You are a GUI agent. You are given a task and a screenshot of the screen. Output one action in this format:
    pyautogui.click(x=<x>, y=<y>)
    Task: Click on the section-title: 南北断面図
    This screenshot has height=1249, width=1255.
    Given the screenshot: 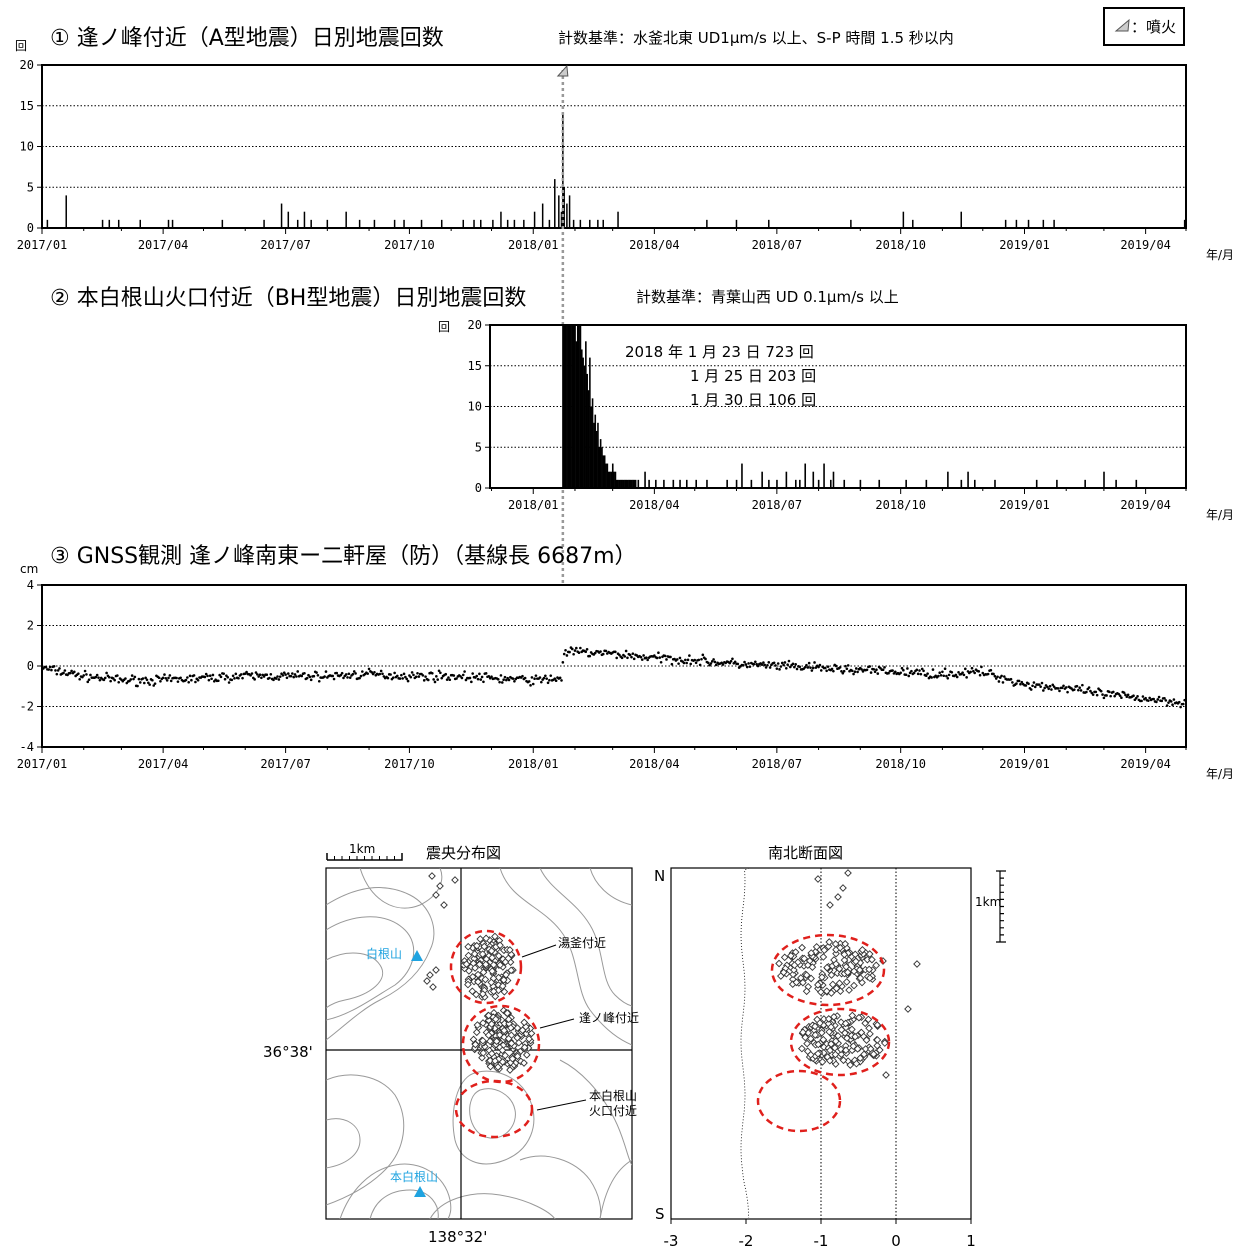 What is the action you would take?
    pyautogui.click(x=805, y=853)
    